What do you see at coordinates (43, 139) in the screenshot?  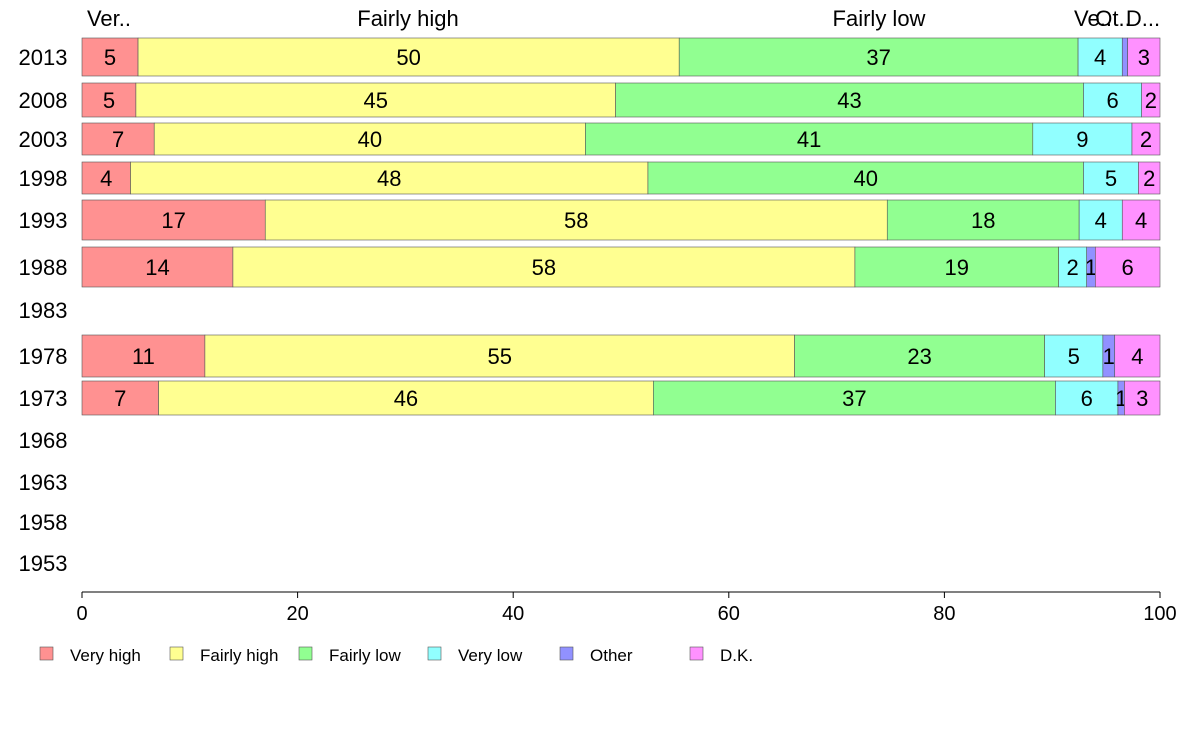 I see `year-label: 2003` at bounding box center [43, 139].